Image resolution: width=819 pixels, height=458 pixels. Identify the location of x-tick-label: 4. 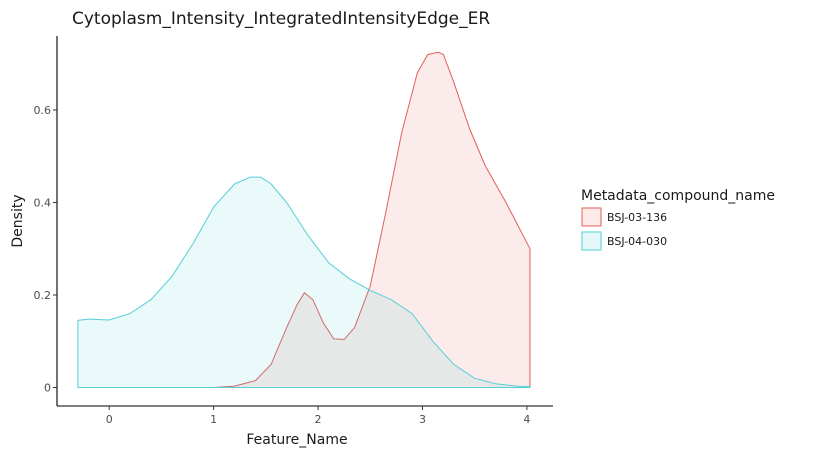
(526, 419).